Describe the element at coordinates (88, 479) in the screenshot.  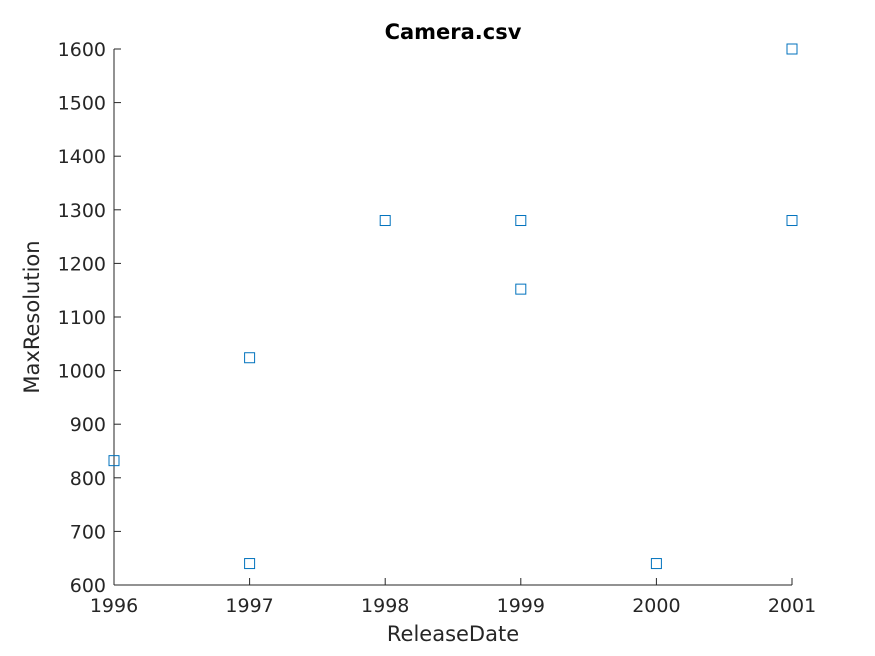
I see `y-tick-label-2: 800` at that location.